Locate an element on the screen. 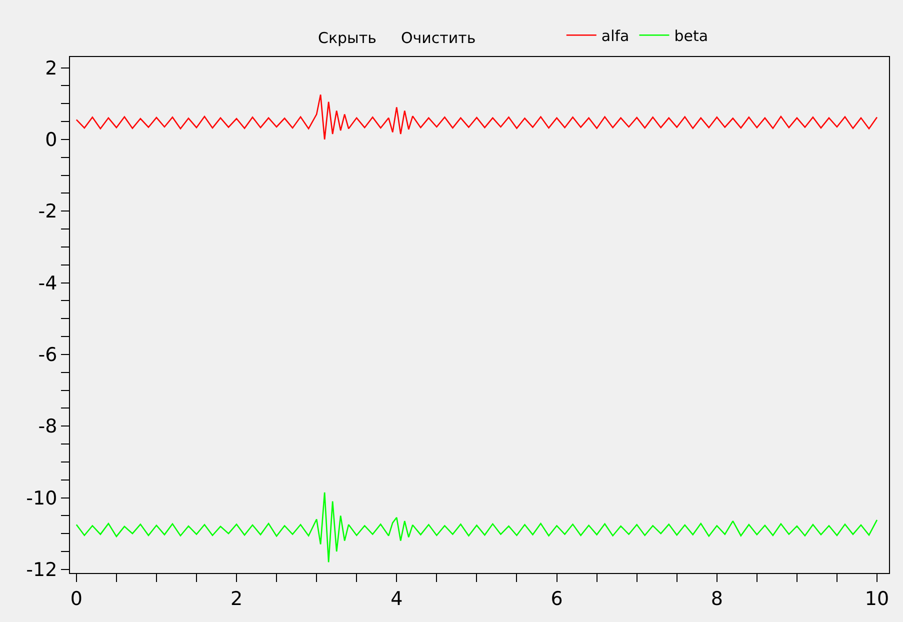 The height and width of the screenshot is (622, 903). legend-label: beta is located at coordinates (691, 35).